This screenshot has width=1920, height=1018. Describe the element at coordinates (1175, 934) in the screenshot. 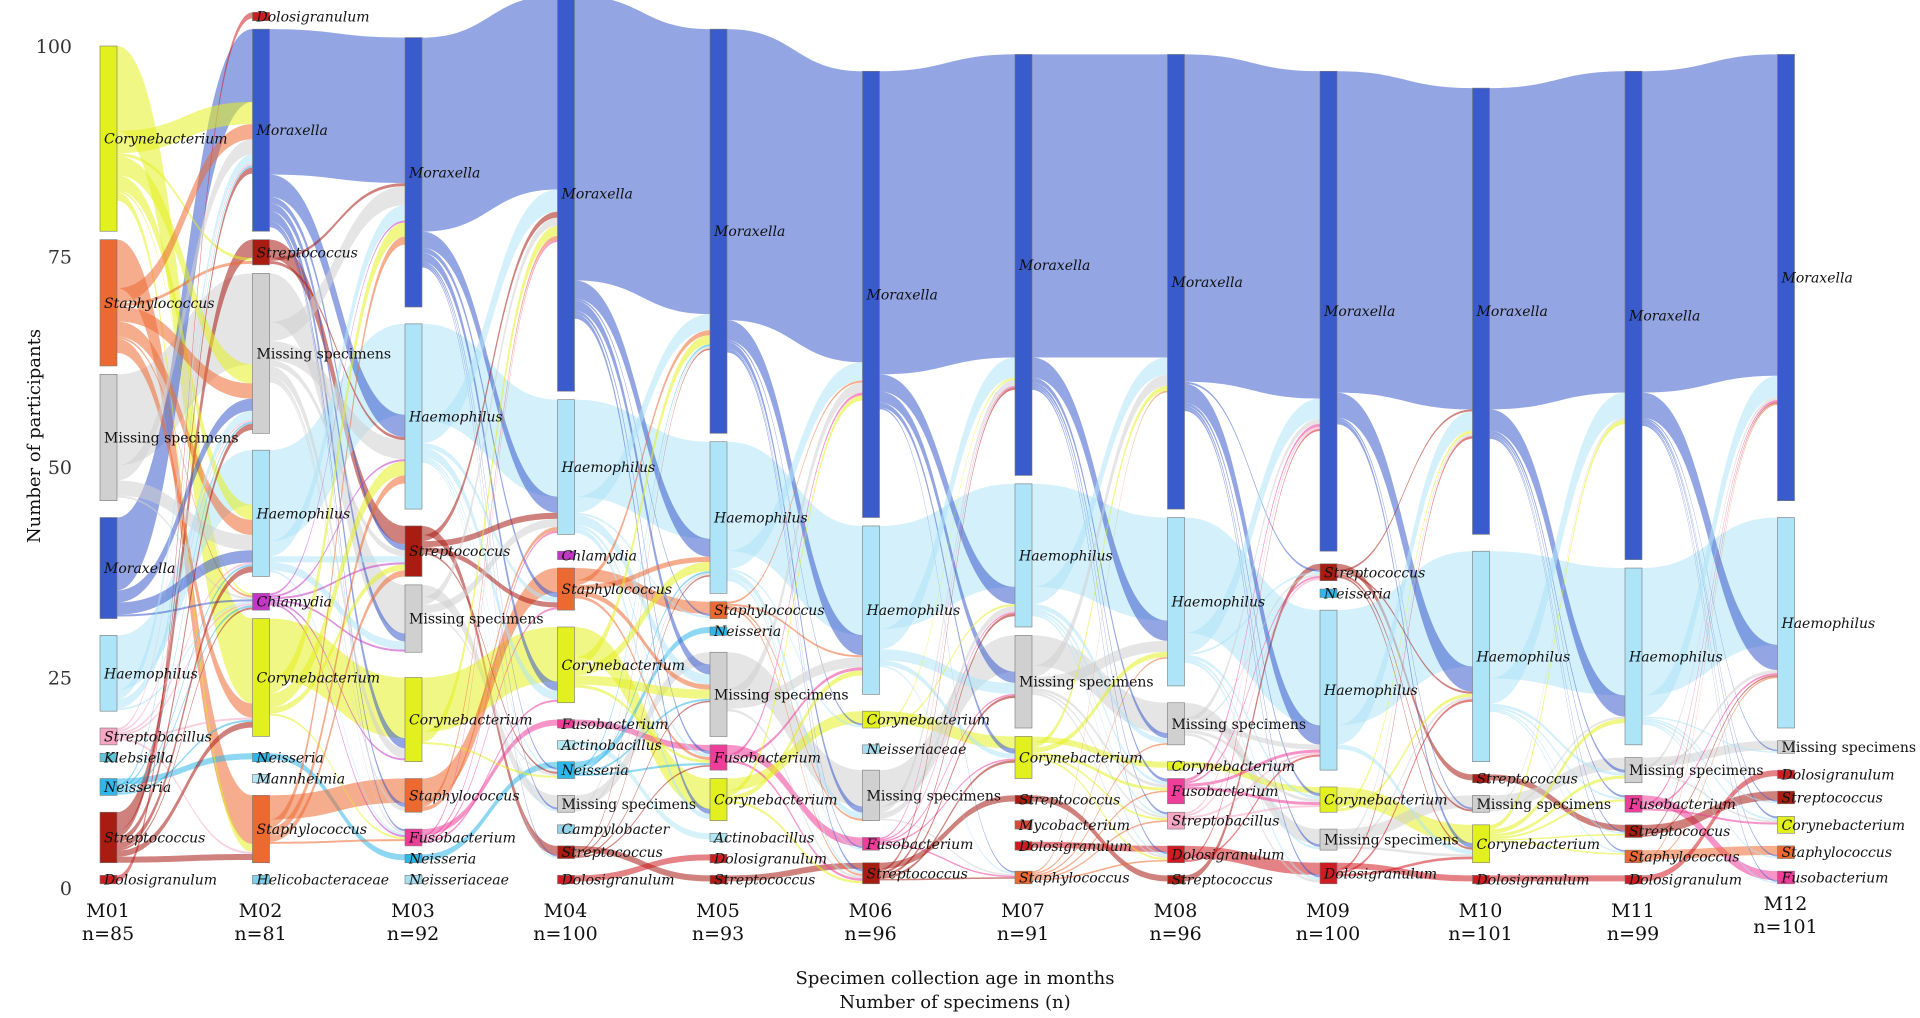

I see `count-label-m08: n=96` at that location.